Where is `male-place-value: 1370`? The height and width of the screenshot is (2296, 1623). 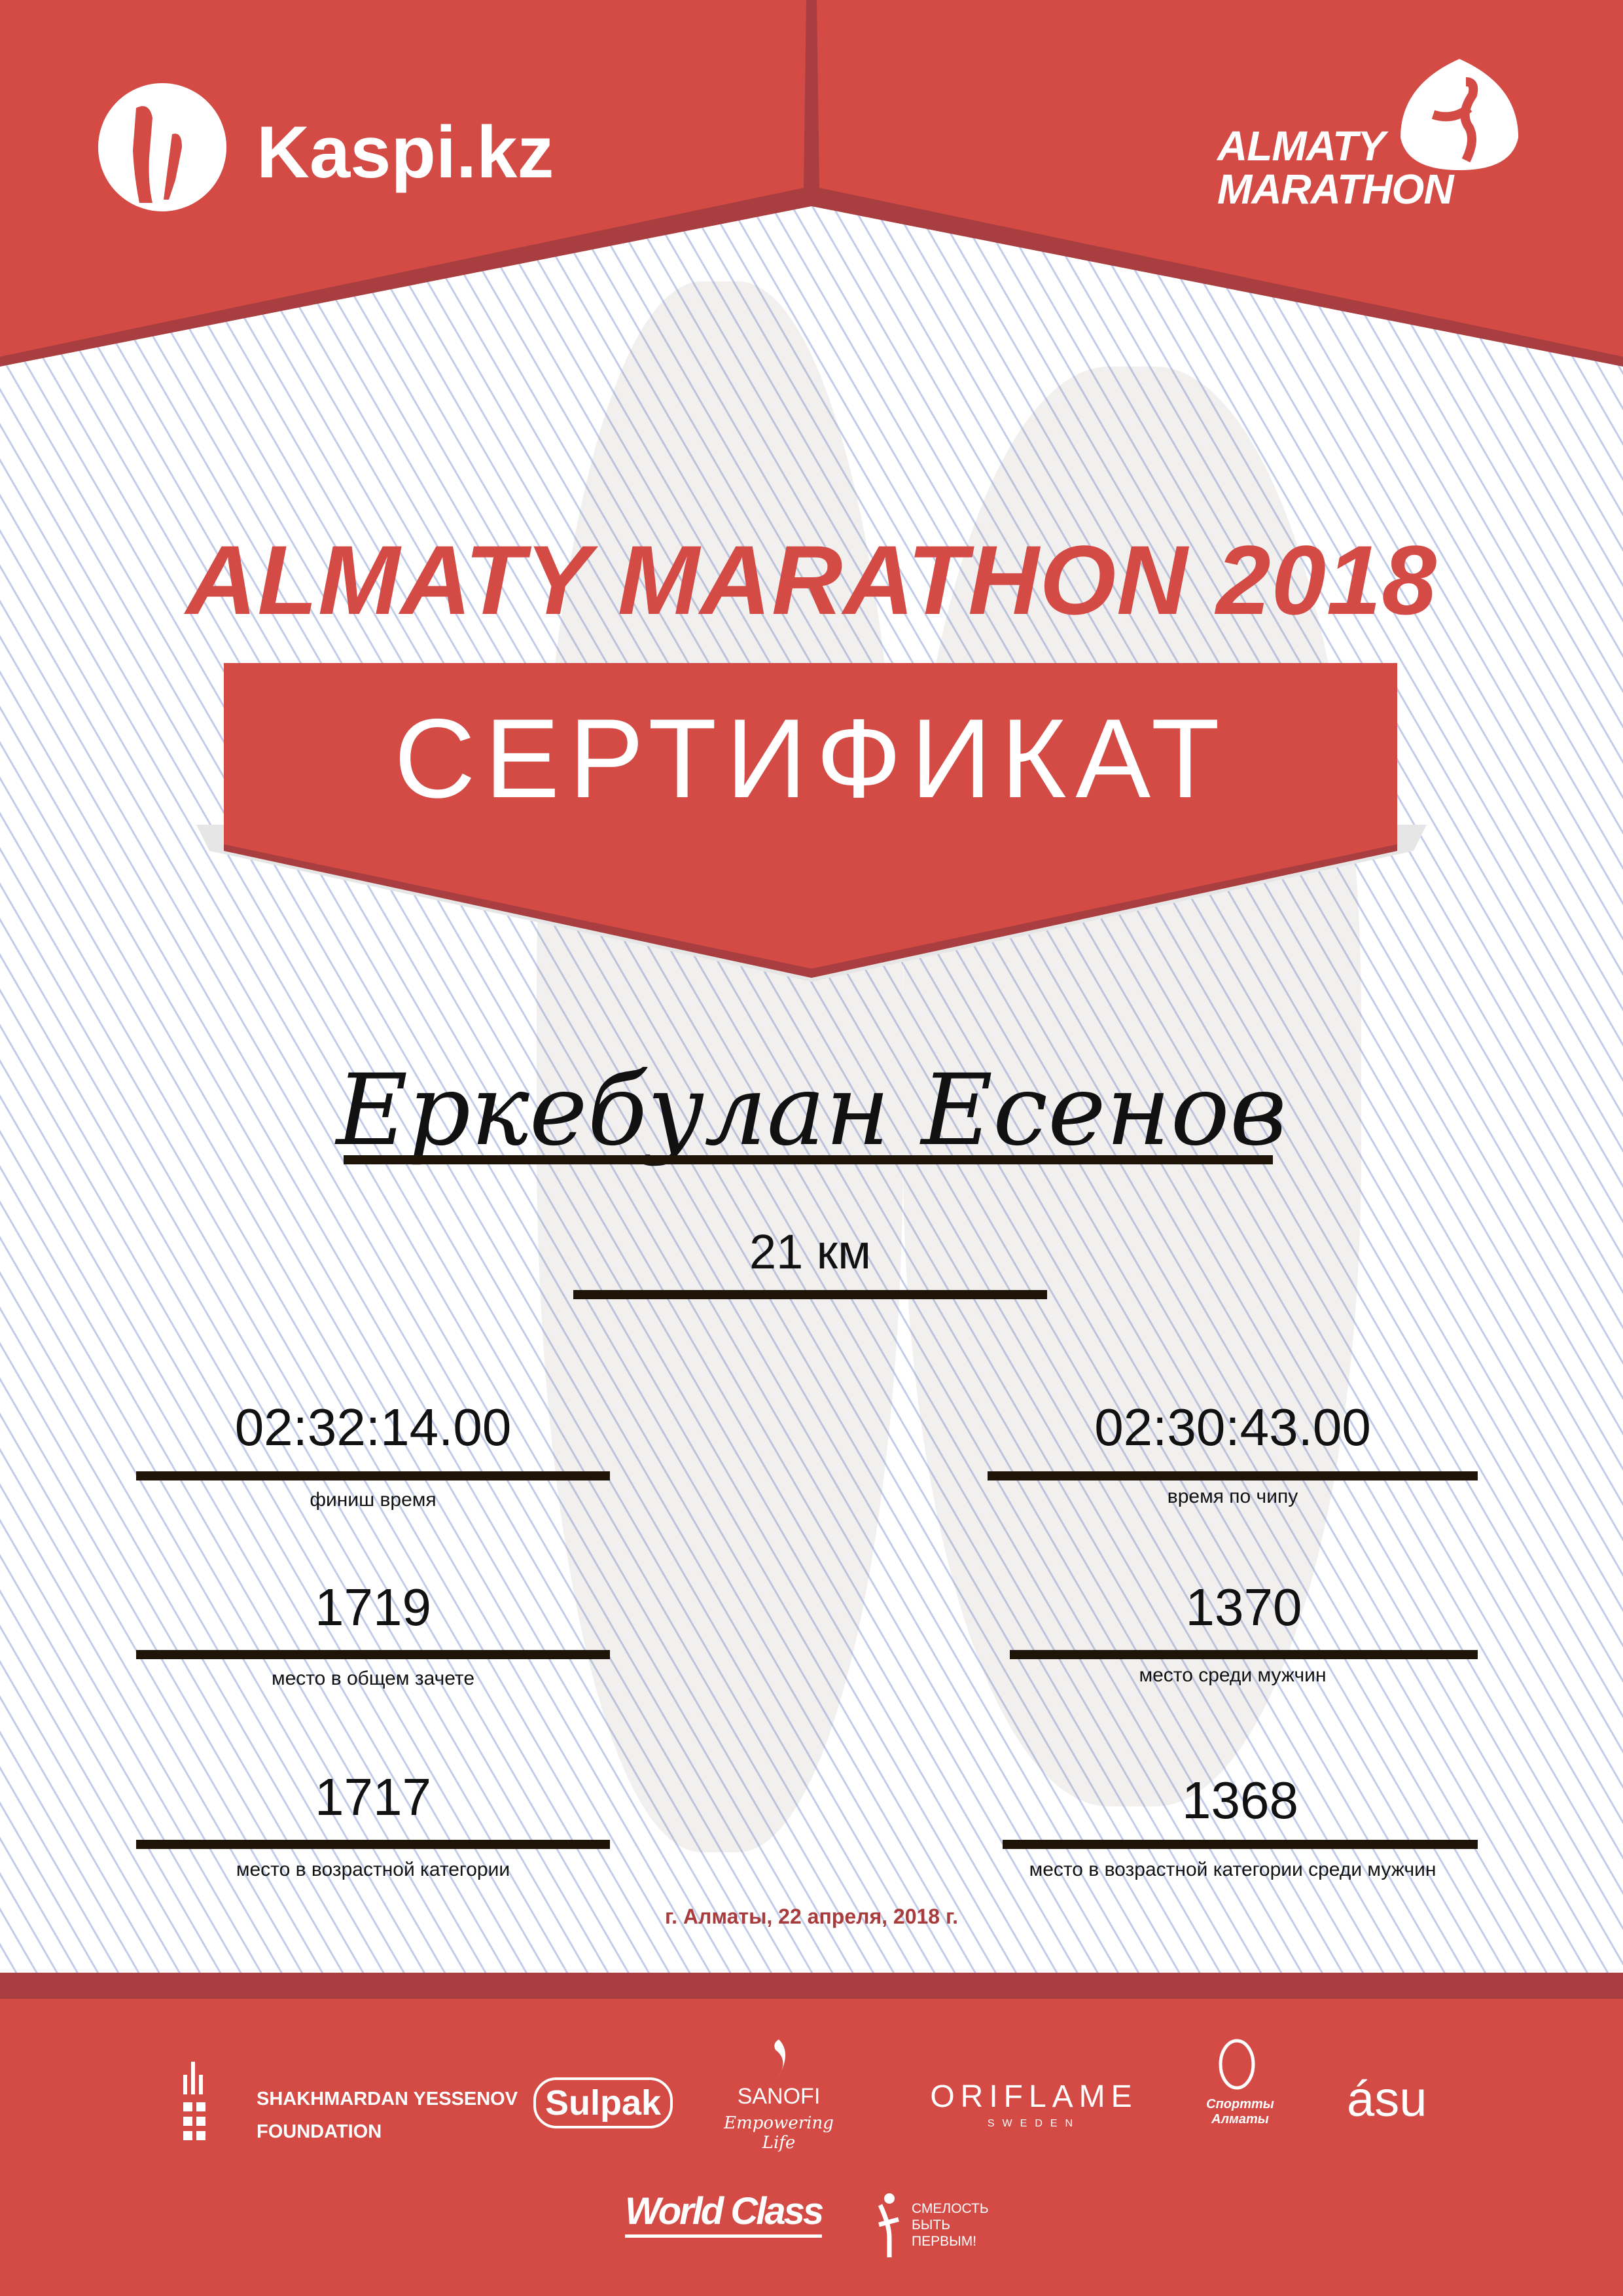
male-place-value: 1370 is located at coordinates (1244, 1607).